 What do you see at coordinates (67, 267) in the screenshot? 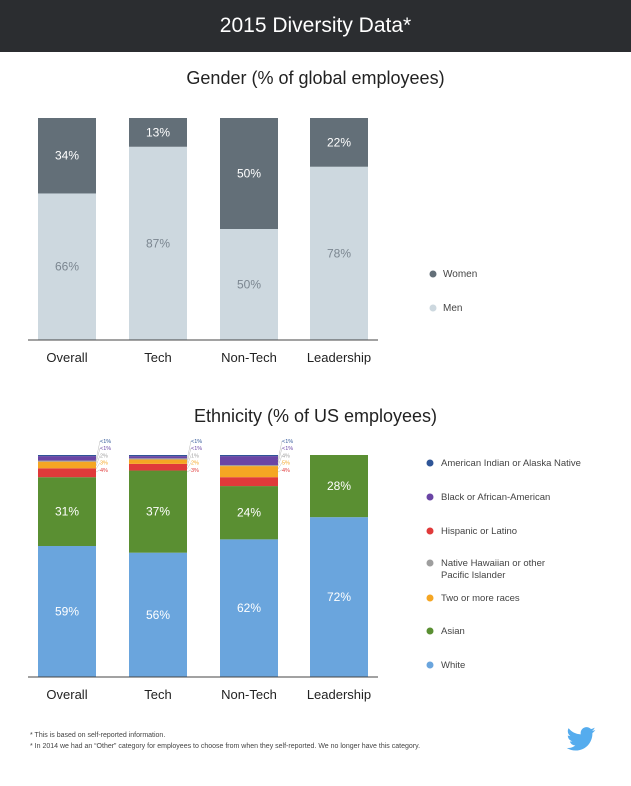
I see `men-value-label: 66%` at bounding box center [67, 267].